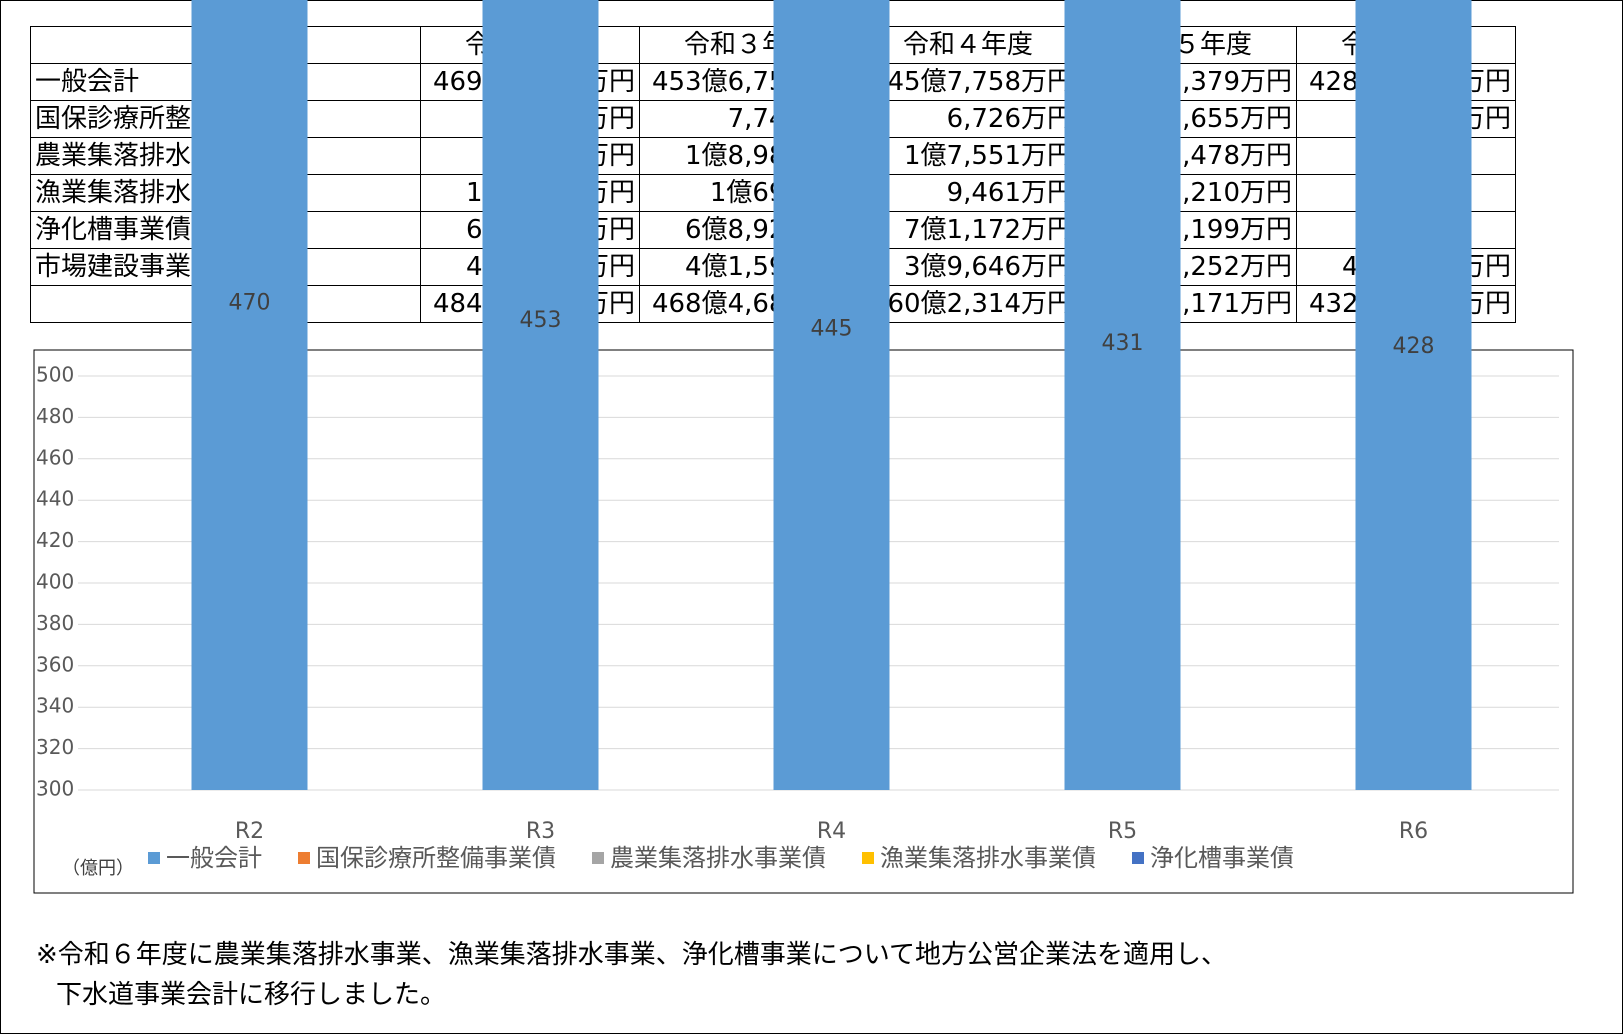  What do you see at coordinates (540, 831) in the screenshot?
I see `x-tick-label: R3` at bounding box center [540, 831].